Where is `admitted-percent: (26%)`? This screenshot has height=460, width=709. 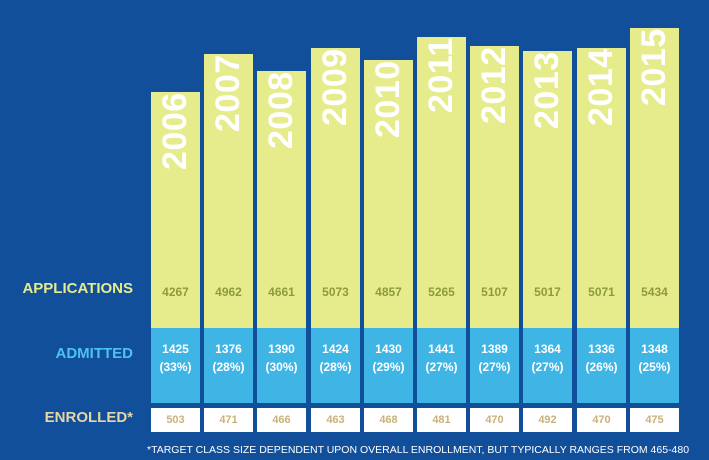
admitted-percent: (26%) is located at coordinates (601, 367).